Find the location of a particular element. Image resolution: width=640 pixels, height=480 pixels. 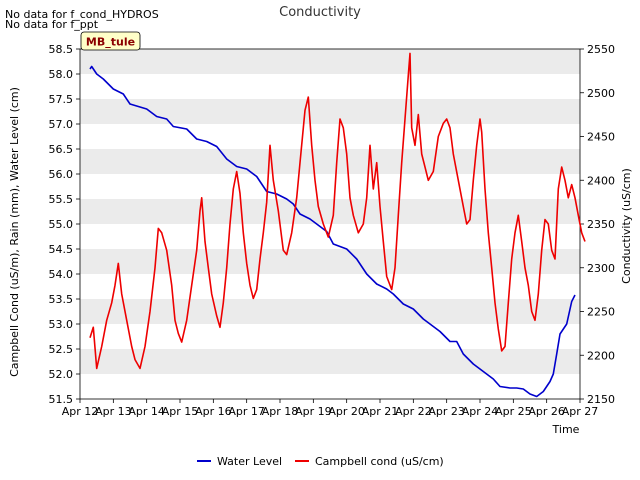

right-tick-label: 2400 is located at coordinates (601, 180).